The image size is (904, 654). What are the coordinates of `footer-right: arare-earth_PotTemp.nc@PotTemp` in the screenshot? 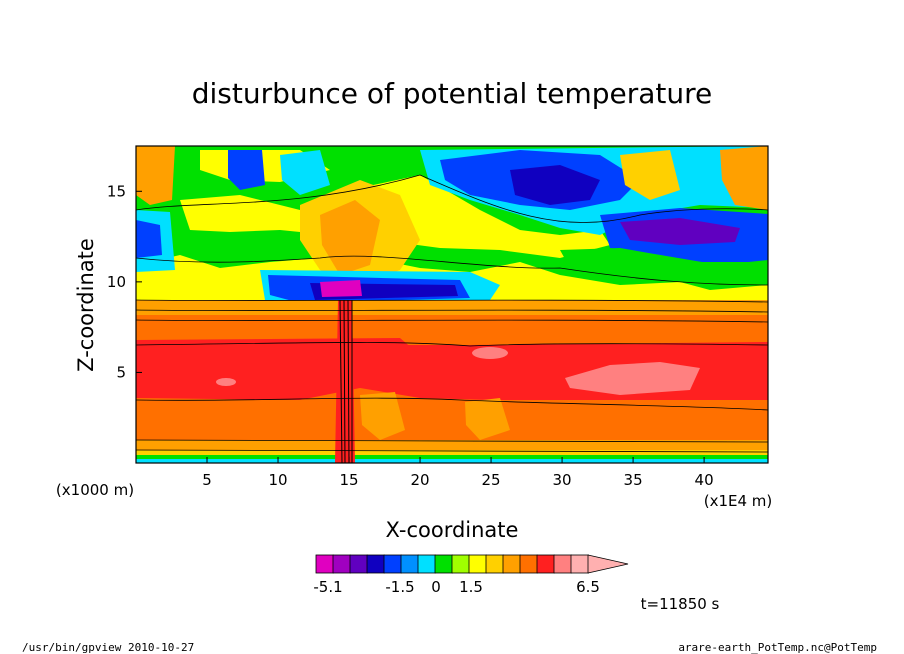 It's located at (777, 647).